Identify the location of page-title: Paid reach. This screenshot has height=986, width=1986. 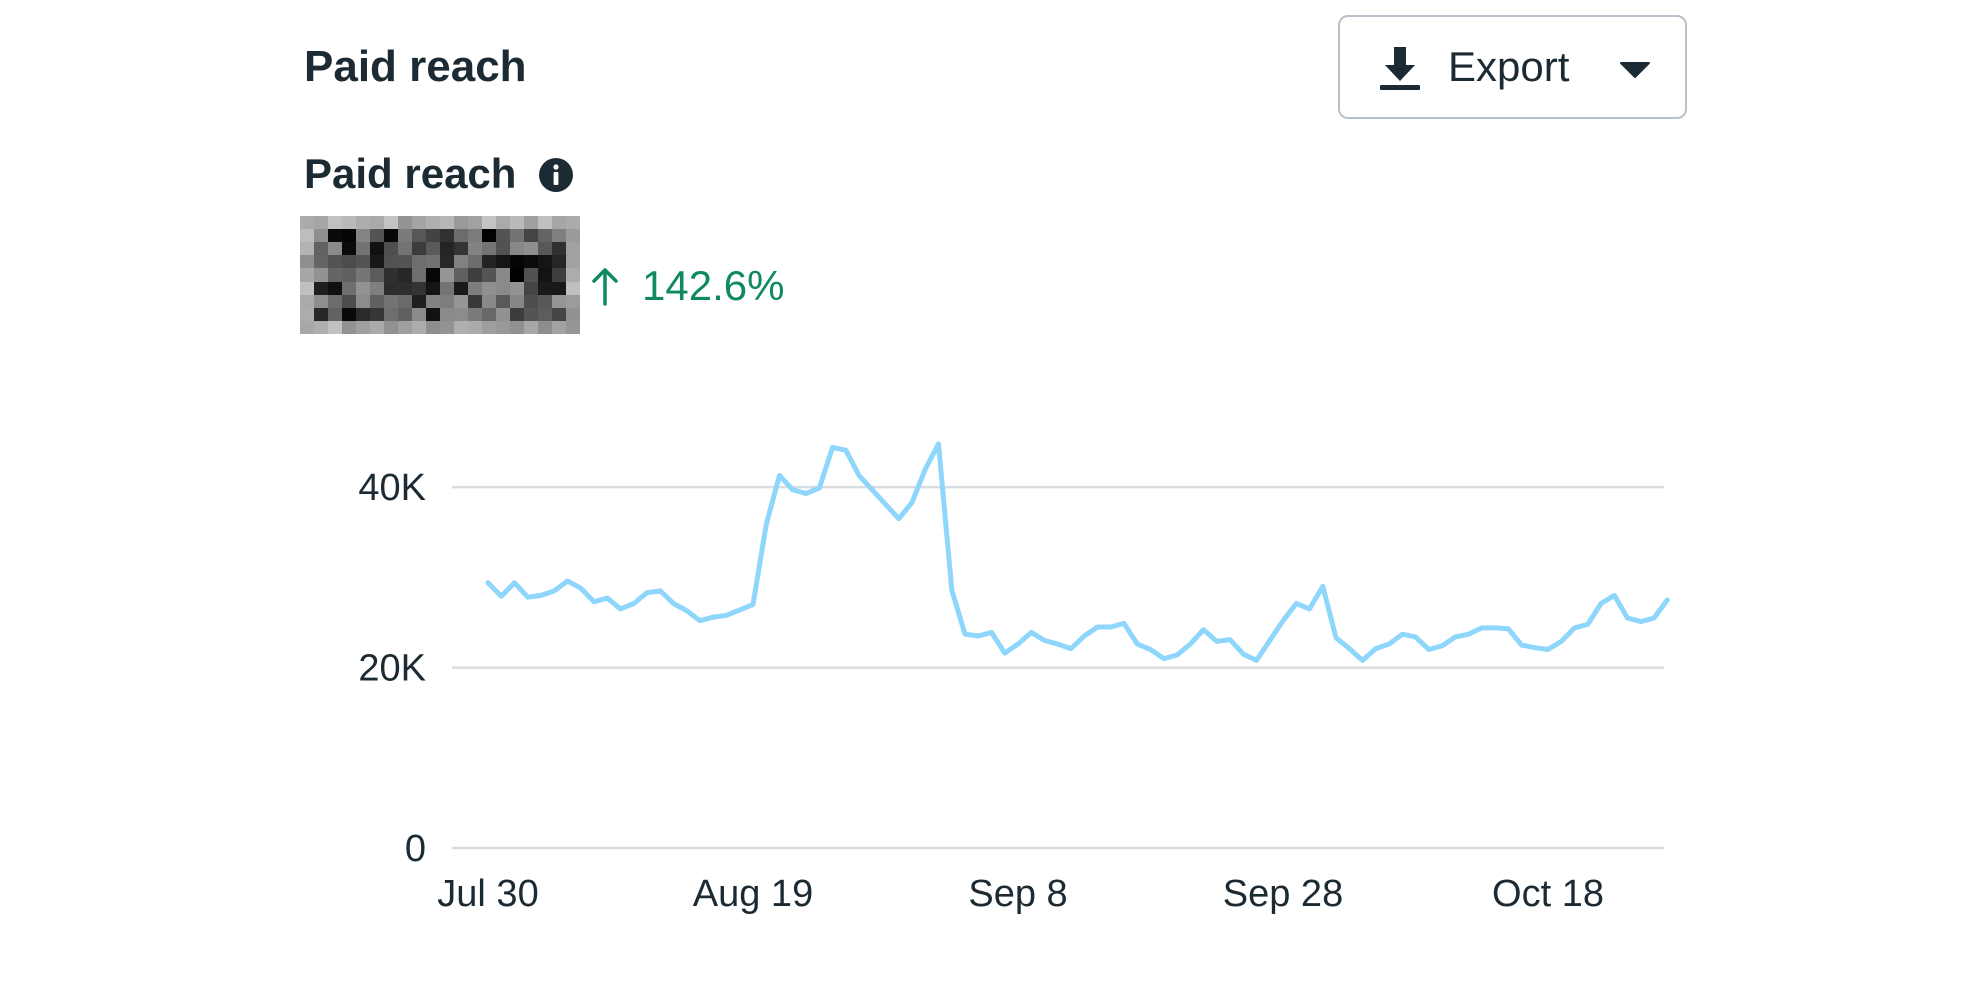
(415, 66).